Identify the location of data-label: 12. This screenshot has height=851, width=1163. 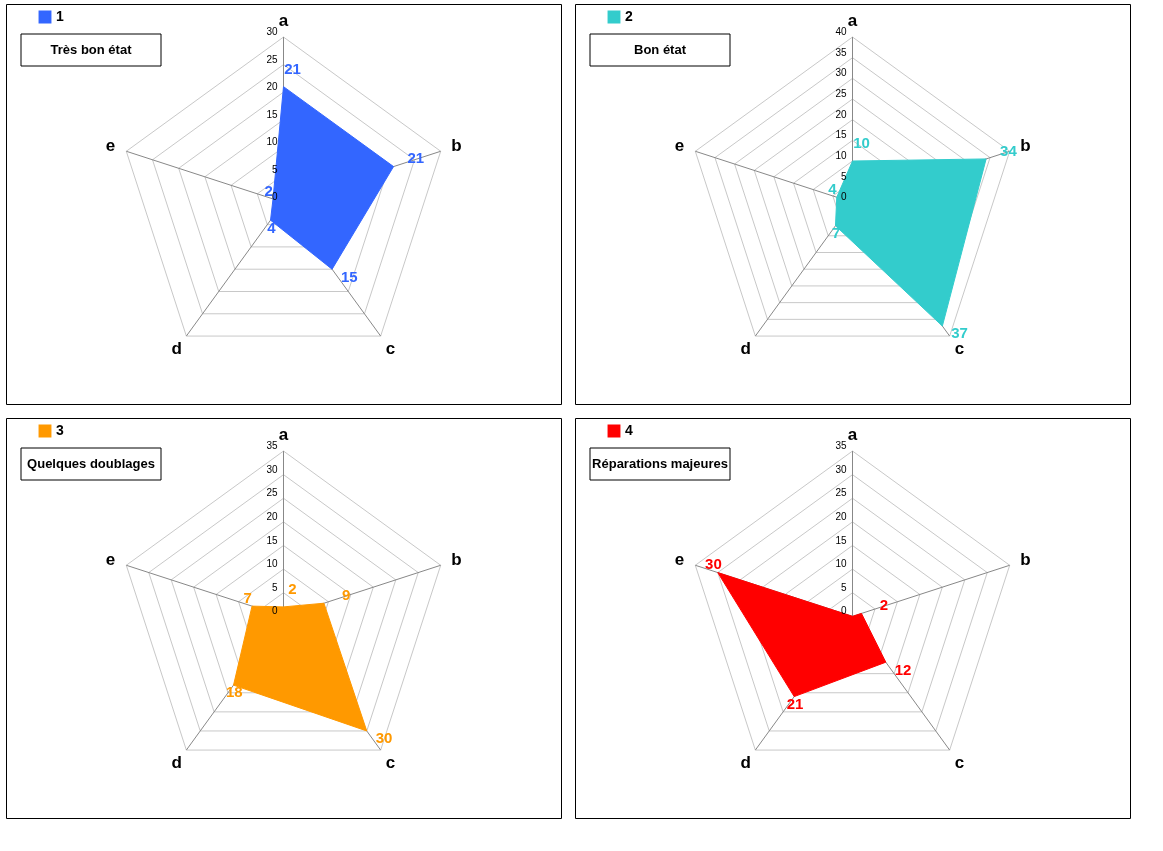
(903, 669).